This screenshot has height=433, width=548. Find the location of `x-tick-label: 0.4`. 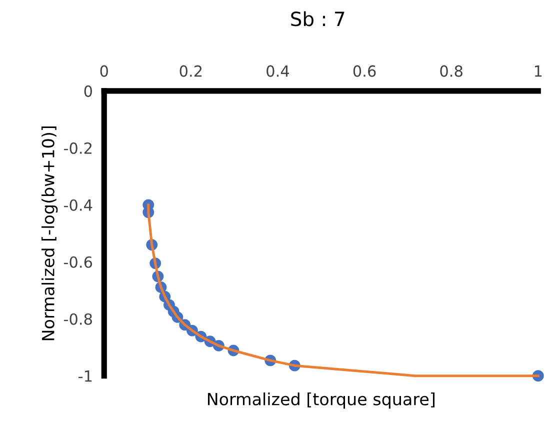

x-tick-label: 0.4 is located at coordinates (278, 71).